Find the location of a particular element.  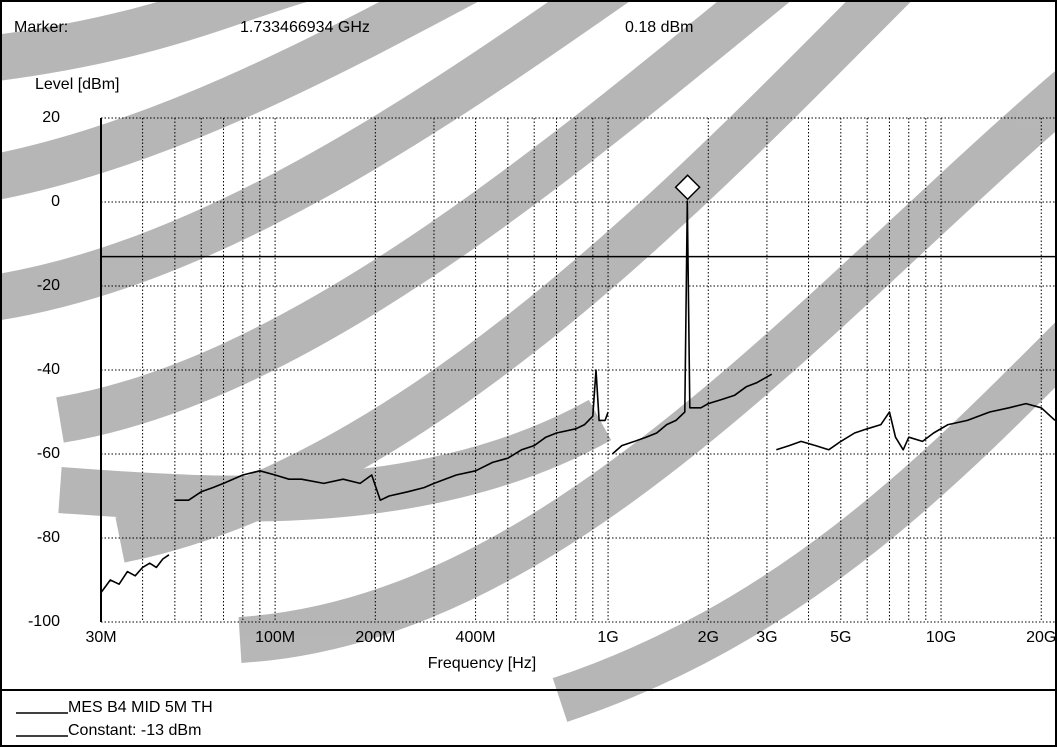

y-tick-label: -60 is located at coordinates (48, 453).